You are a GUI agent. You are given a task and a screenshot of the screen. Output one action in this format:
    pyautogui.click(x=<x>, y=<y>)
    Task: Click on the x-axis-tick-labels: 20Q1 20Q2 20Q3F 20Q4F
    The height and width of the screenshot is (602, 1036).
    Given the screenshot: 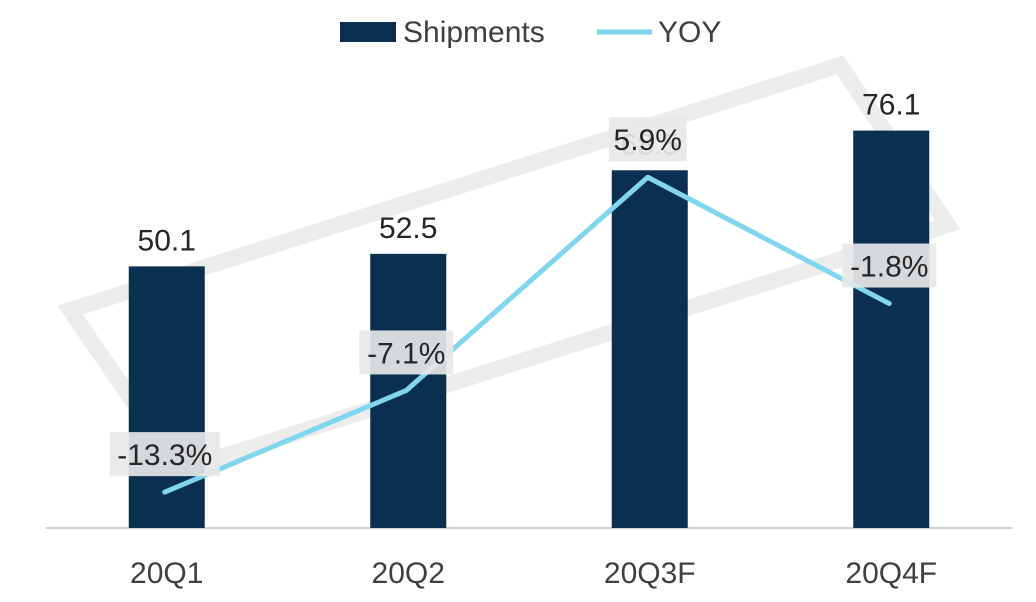 What is the action you would take?
    pyautogui.click(x=533, y=573)
    